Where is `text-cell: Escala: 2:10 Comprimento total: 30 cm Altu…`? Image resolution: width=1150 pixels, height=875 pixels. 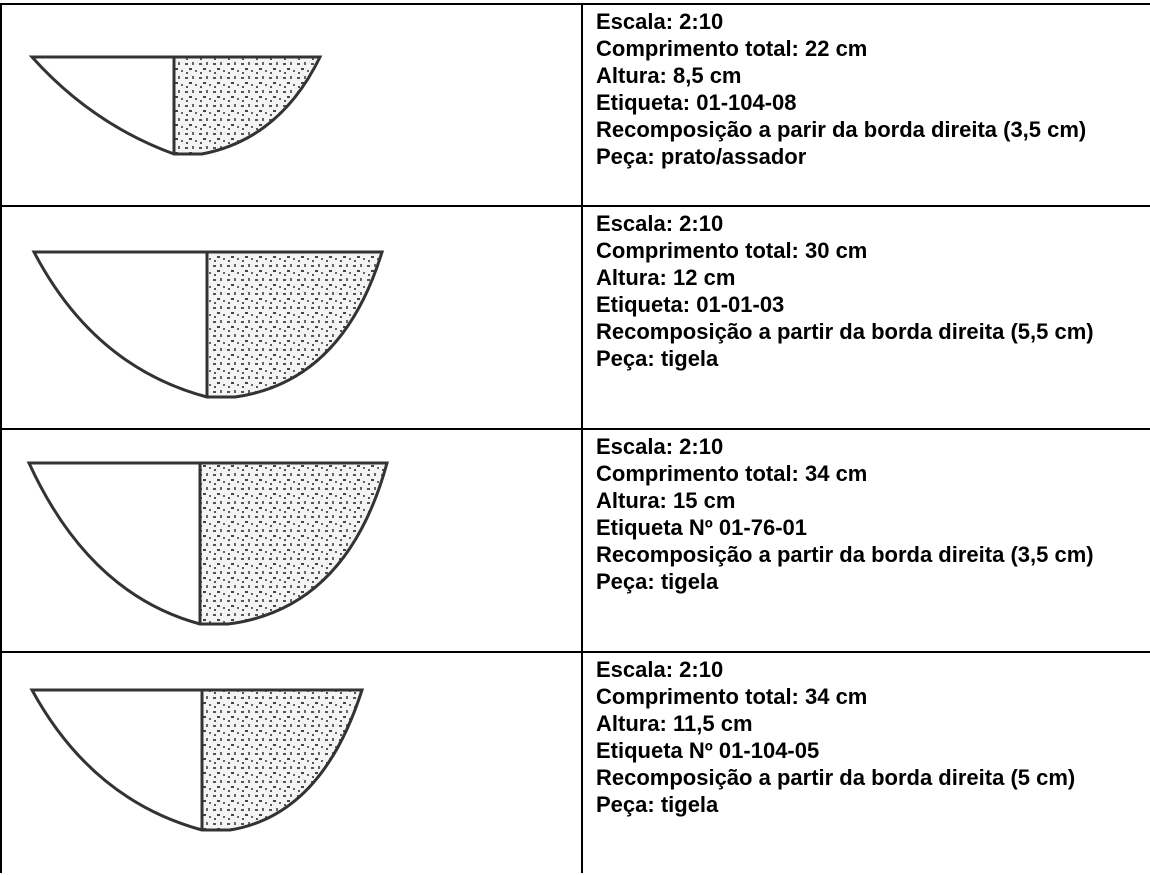
text-cell: Escala: 2:10 Comprimento total: 30 cm Altu… is located at coordinates (867, 317).